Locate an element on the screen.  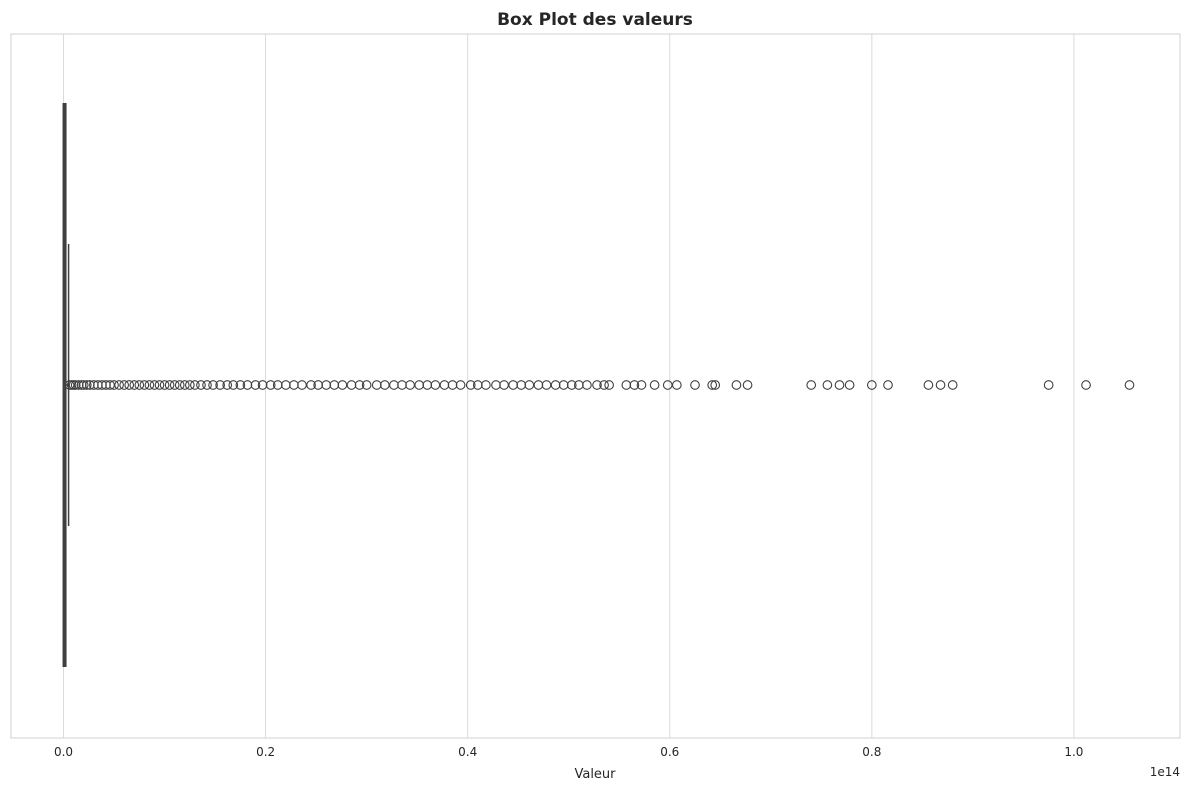
x-tick-label: 0.8 is located at coordinates (871, 752).